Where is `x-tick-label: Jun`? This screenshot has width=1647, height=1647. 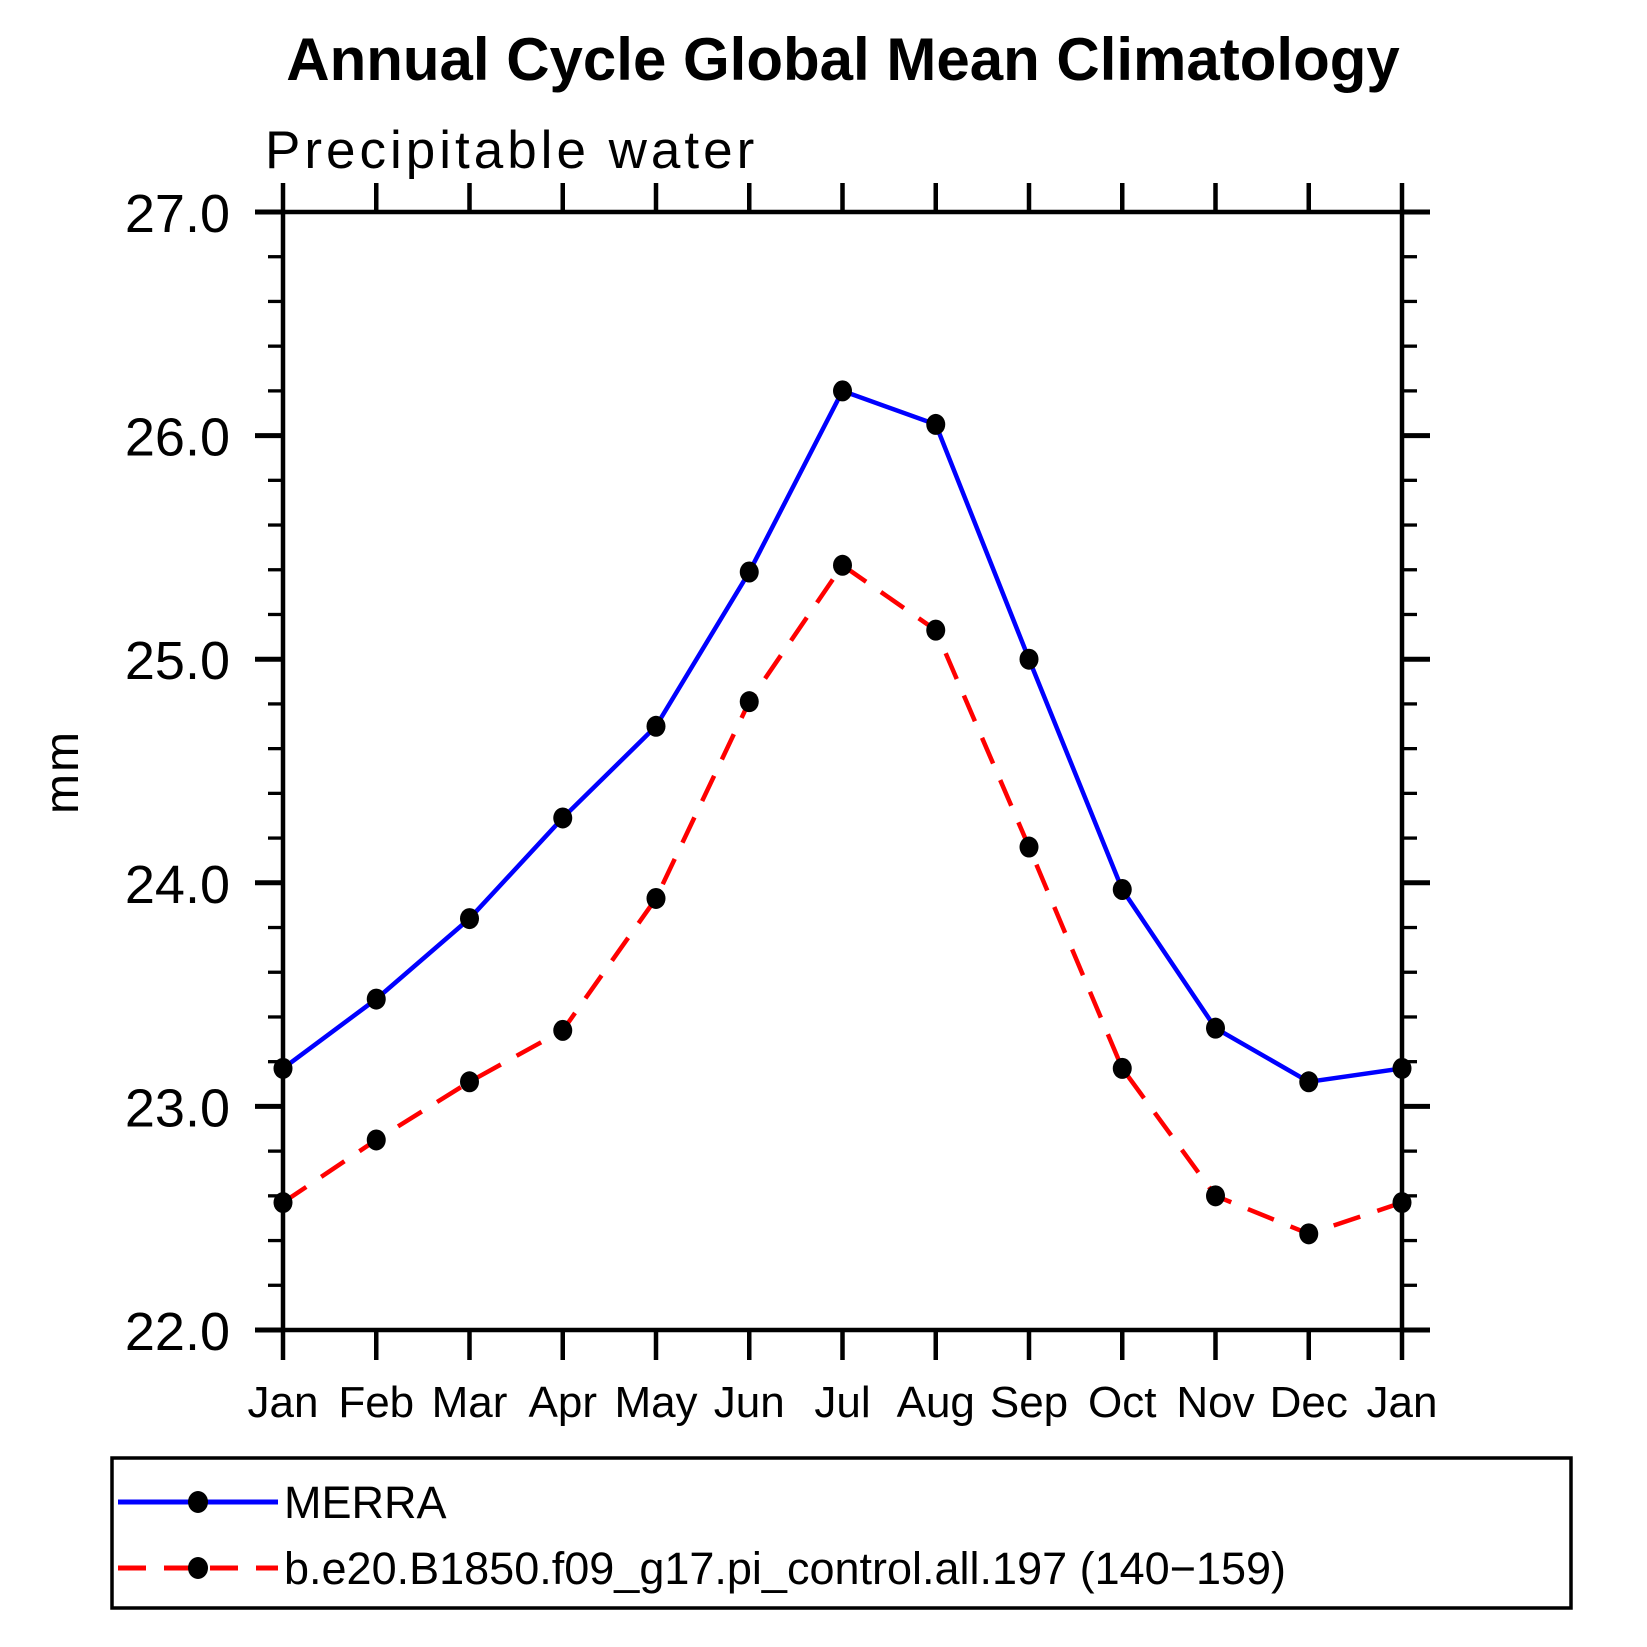
x-tick-label: Jun is located at coordinates (749, 1402).